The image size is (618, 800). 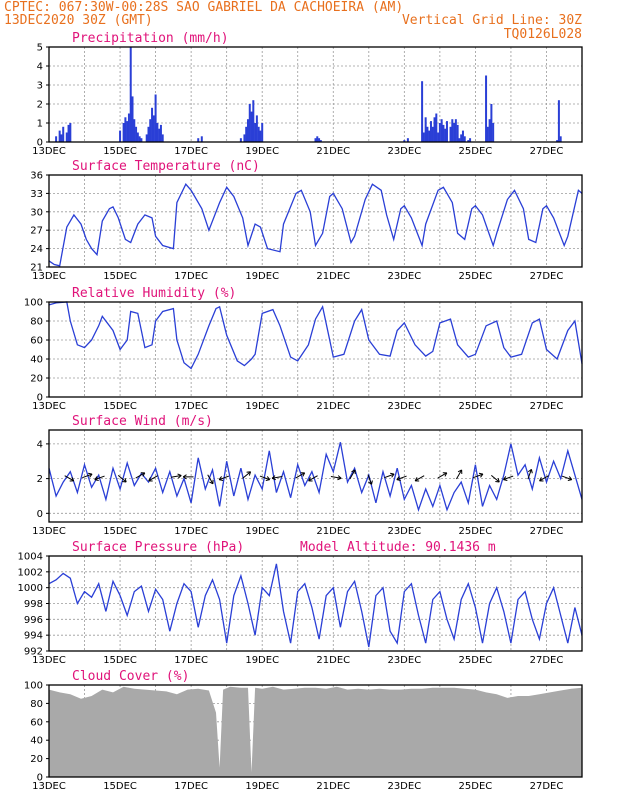 What do you see at coordinates (40, 143) in the screenshot?
I see `precipitation-ytick-label: 0` at bounding box center [40, 143].